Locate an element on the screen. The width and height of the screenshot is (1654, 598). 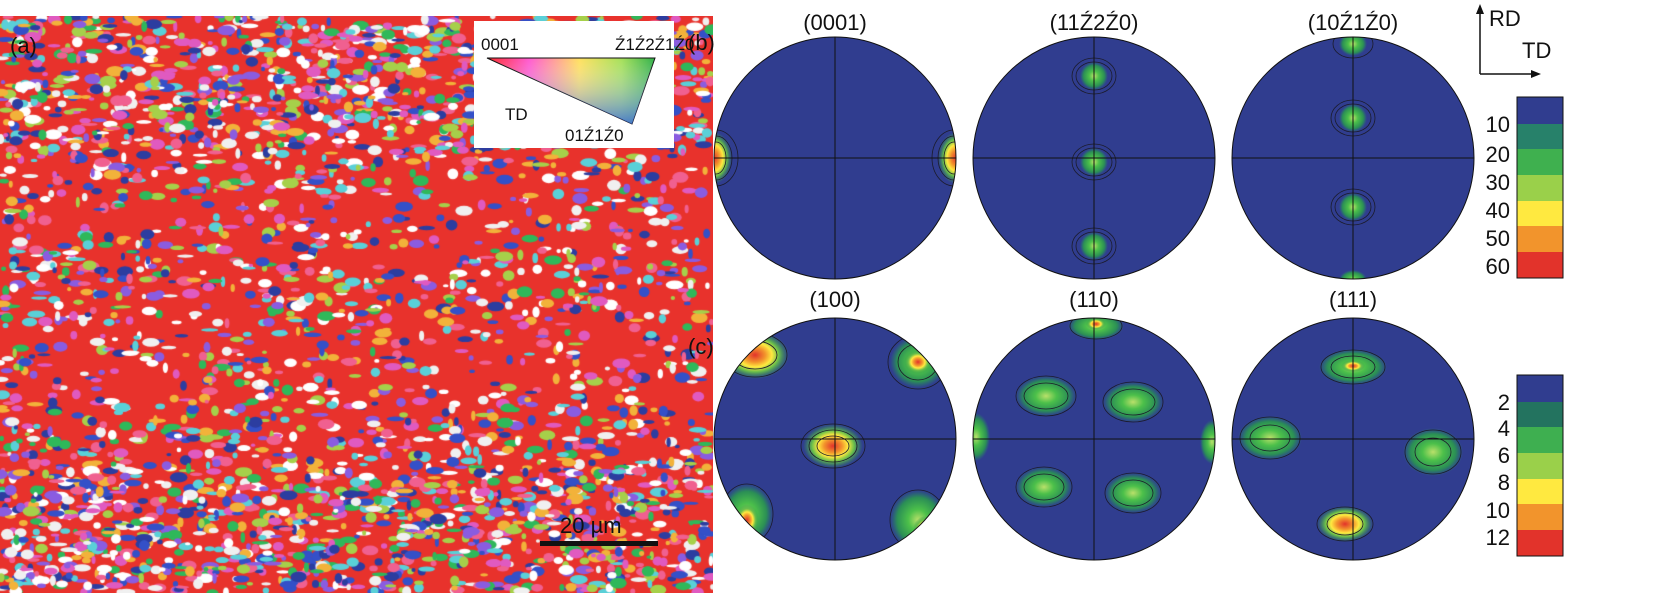
colorbar-c-tick: 12 is located at coordinates (1498, 537).